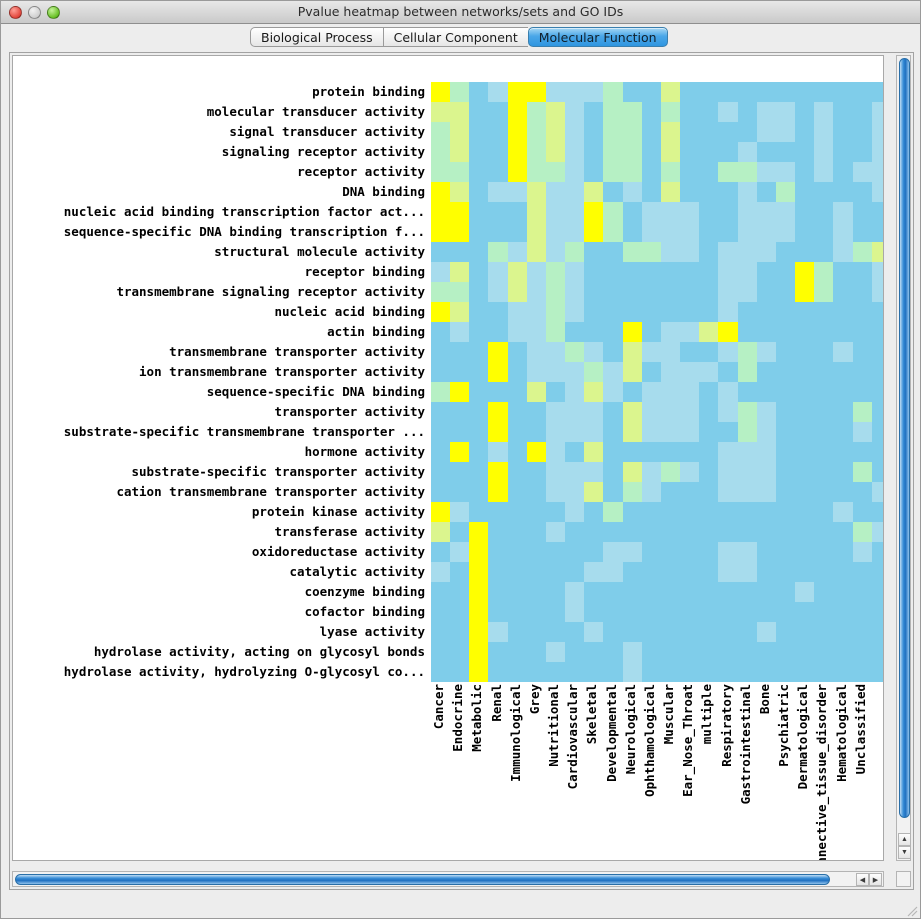 The height and width of the screenshot is (919, 921). What do you see at coordinates (904, 852) in the screenshot?
I see `scroll-down-icon: ▼` at bounding box center [904, 852].